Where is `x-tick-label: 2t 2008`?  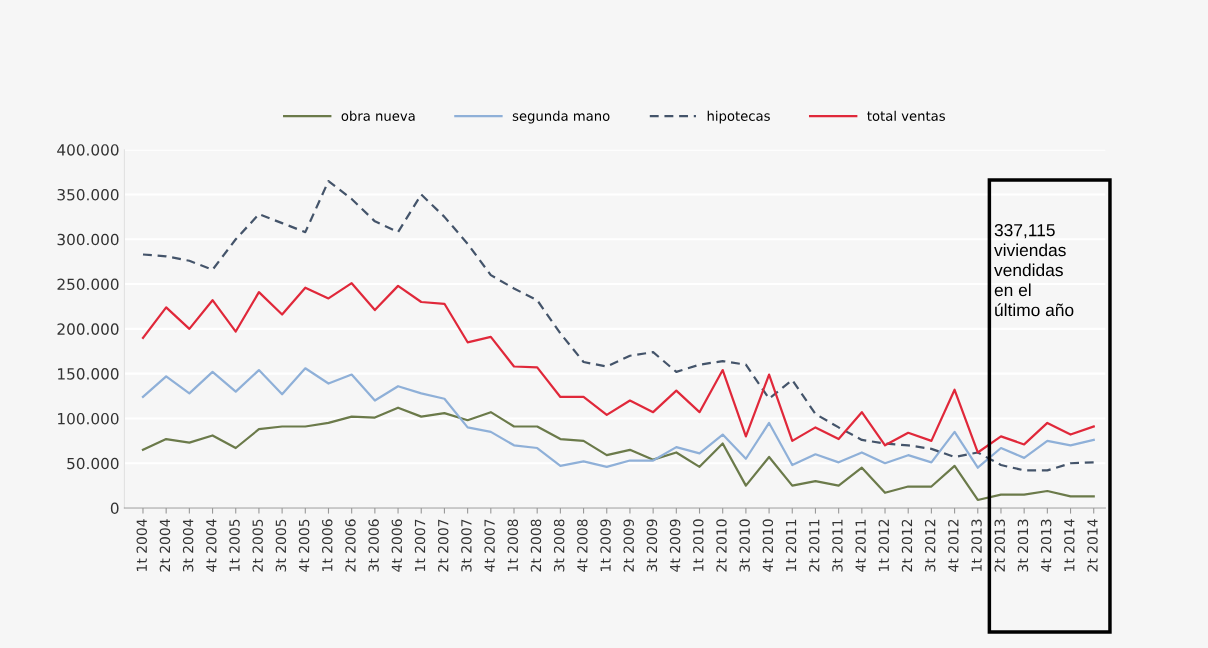 x-tick-label: 2t 2008 is located at coordinates (536, 545).